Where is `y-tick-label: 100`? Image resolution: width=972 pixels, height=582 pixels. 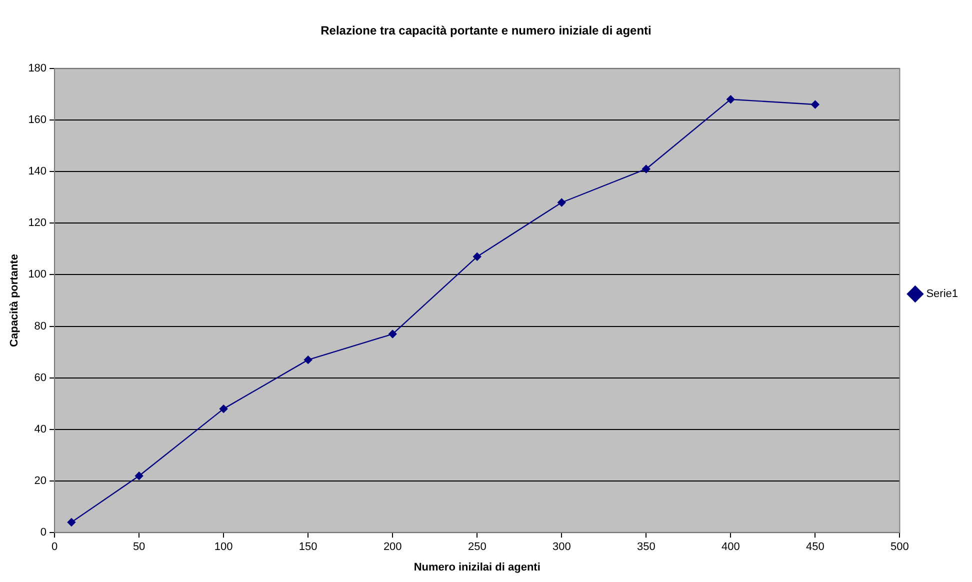
y-tick-label: 100 is located at coordinates (37, 274).